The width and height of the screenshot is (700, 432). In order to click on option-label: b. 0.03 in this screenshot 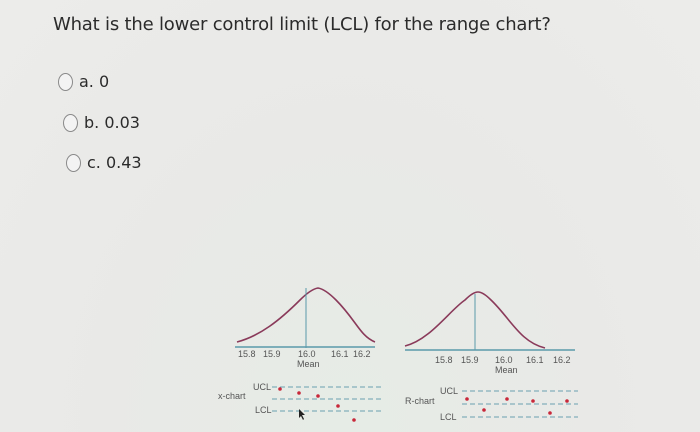, I will do `click(112, 122)`.